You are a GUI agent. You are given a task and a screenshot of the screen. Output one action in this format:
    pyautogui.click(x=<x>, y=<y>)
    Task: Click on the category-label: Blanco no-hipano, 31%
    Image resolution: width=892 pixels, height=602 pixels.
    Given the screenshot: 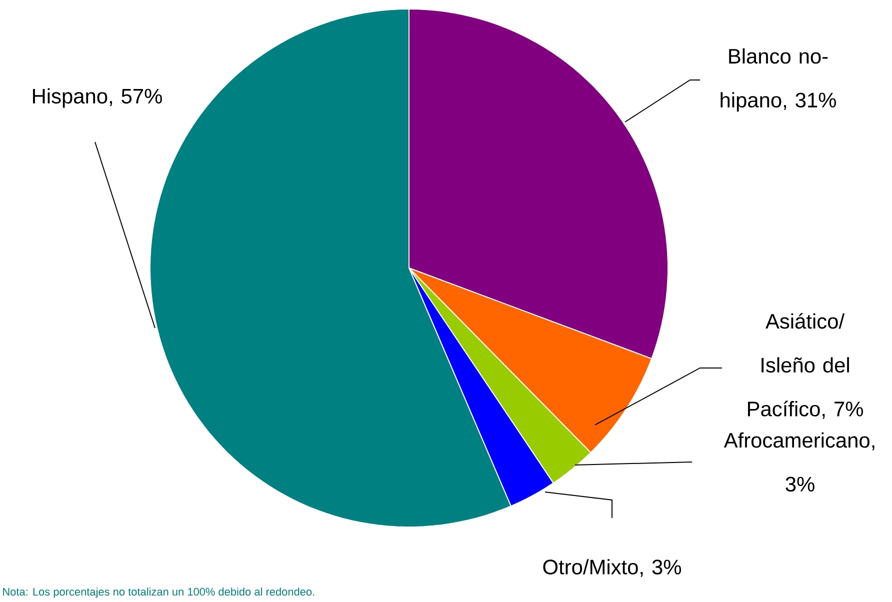 What is the action you would take?
    pyautogui.click(x=778, y=80)
    